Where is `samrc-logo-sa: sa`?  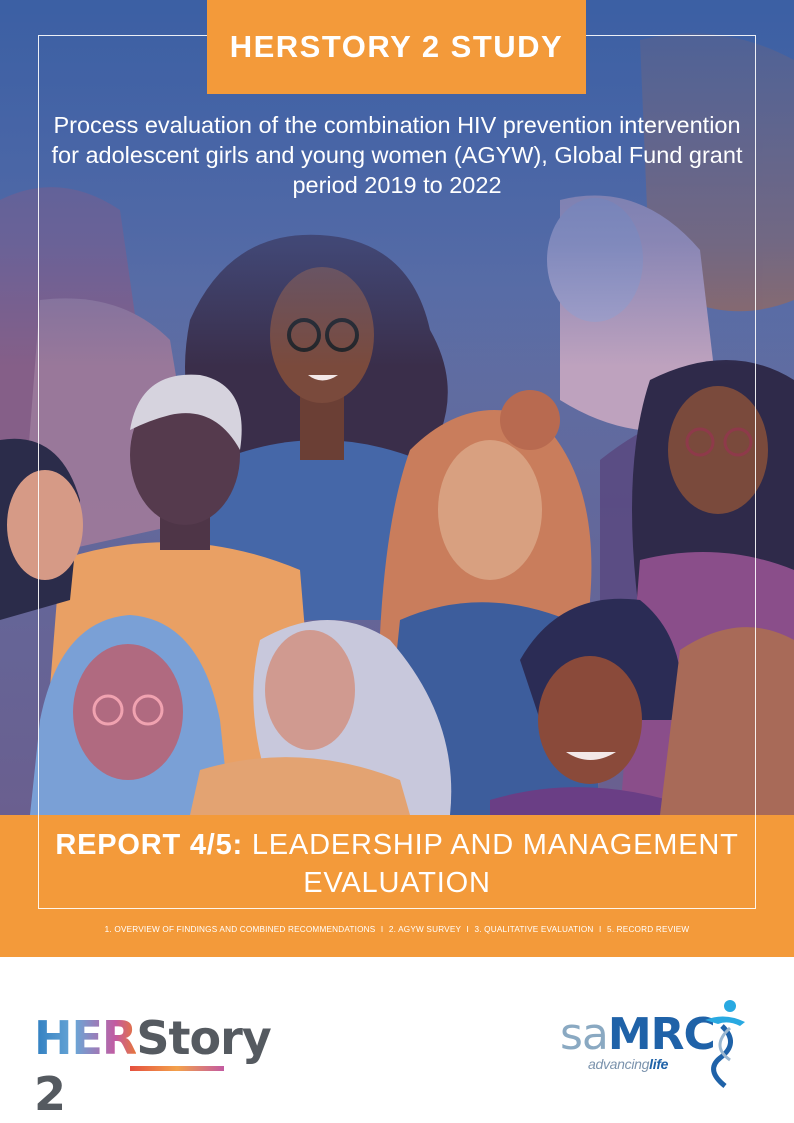 samrc-logo-sa: sa is located at coordinates (584, 1034).